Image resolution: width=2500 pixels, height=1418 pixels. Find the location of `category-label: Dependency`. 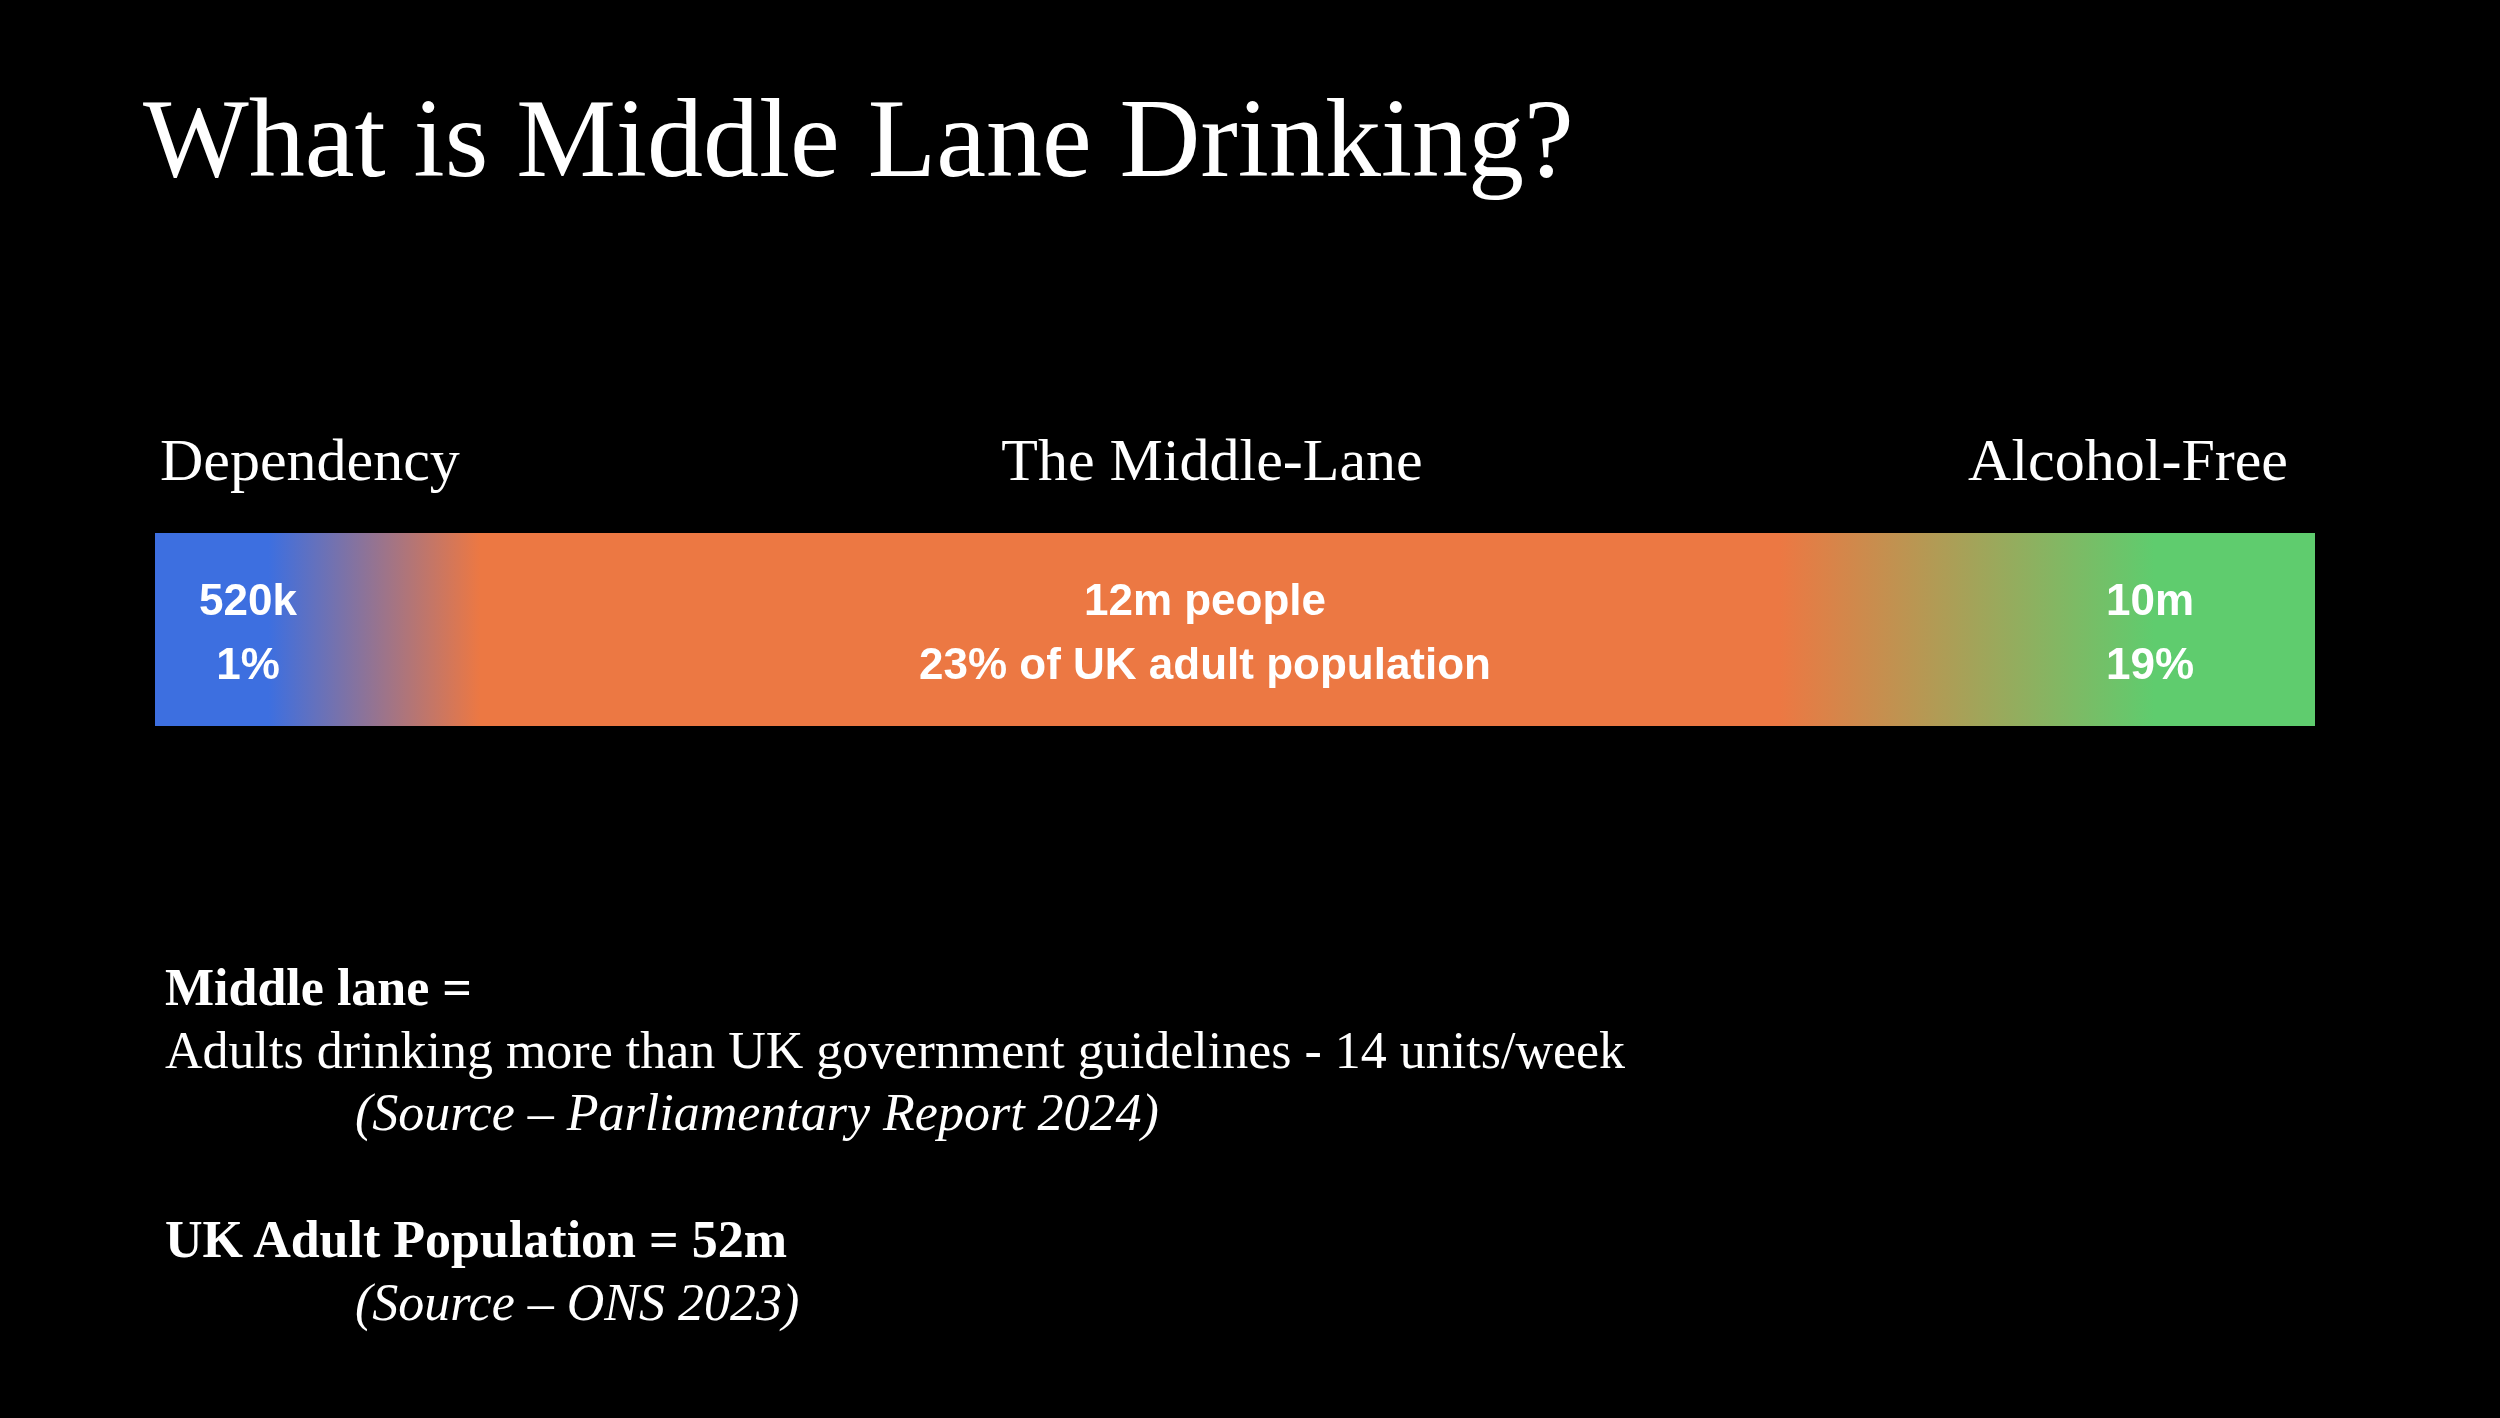

category-label: Dependency is located at coordinates (310, 460).